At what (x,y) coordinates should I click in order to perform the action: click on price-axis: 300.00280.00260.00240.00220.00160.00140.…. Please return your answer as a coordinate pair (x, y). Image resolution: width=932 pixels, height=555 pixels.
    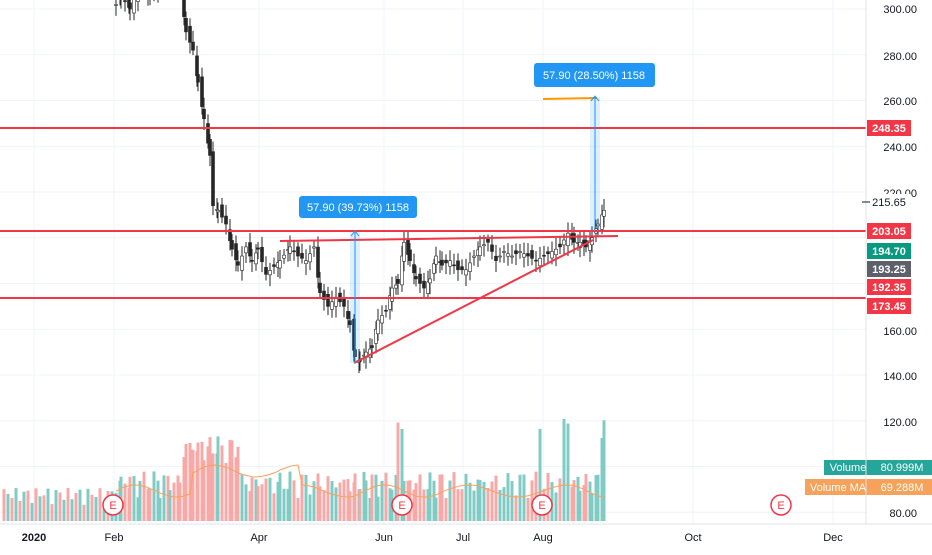
    Looking at the image, I should click on (900, 262).